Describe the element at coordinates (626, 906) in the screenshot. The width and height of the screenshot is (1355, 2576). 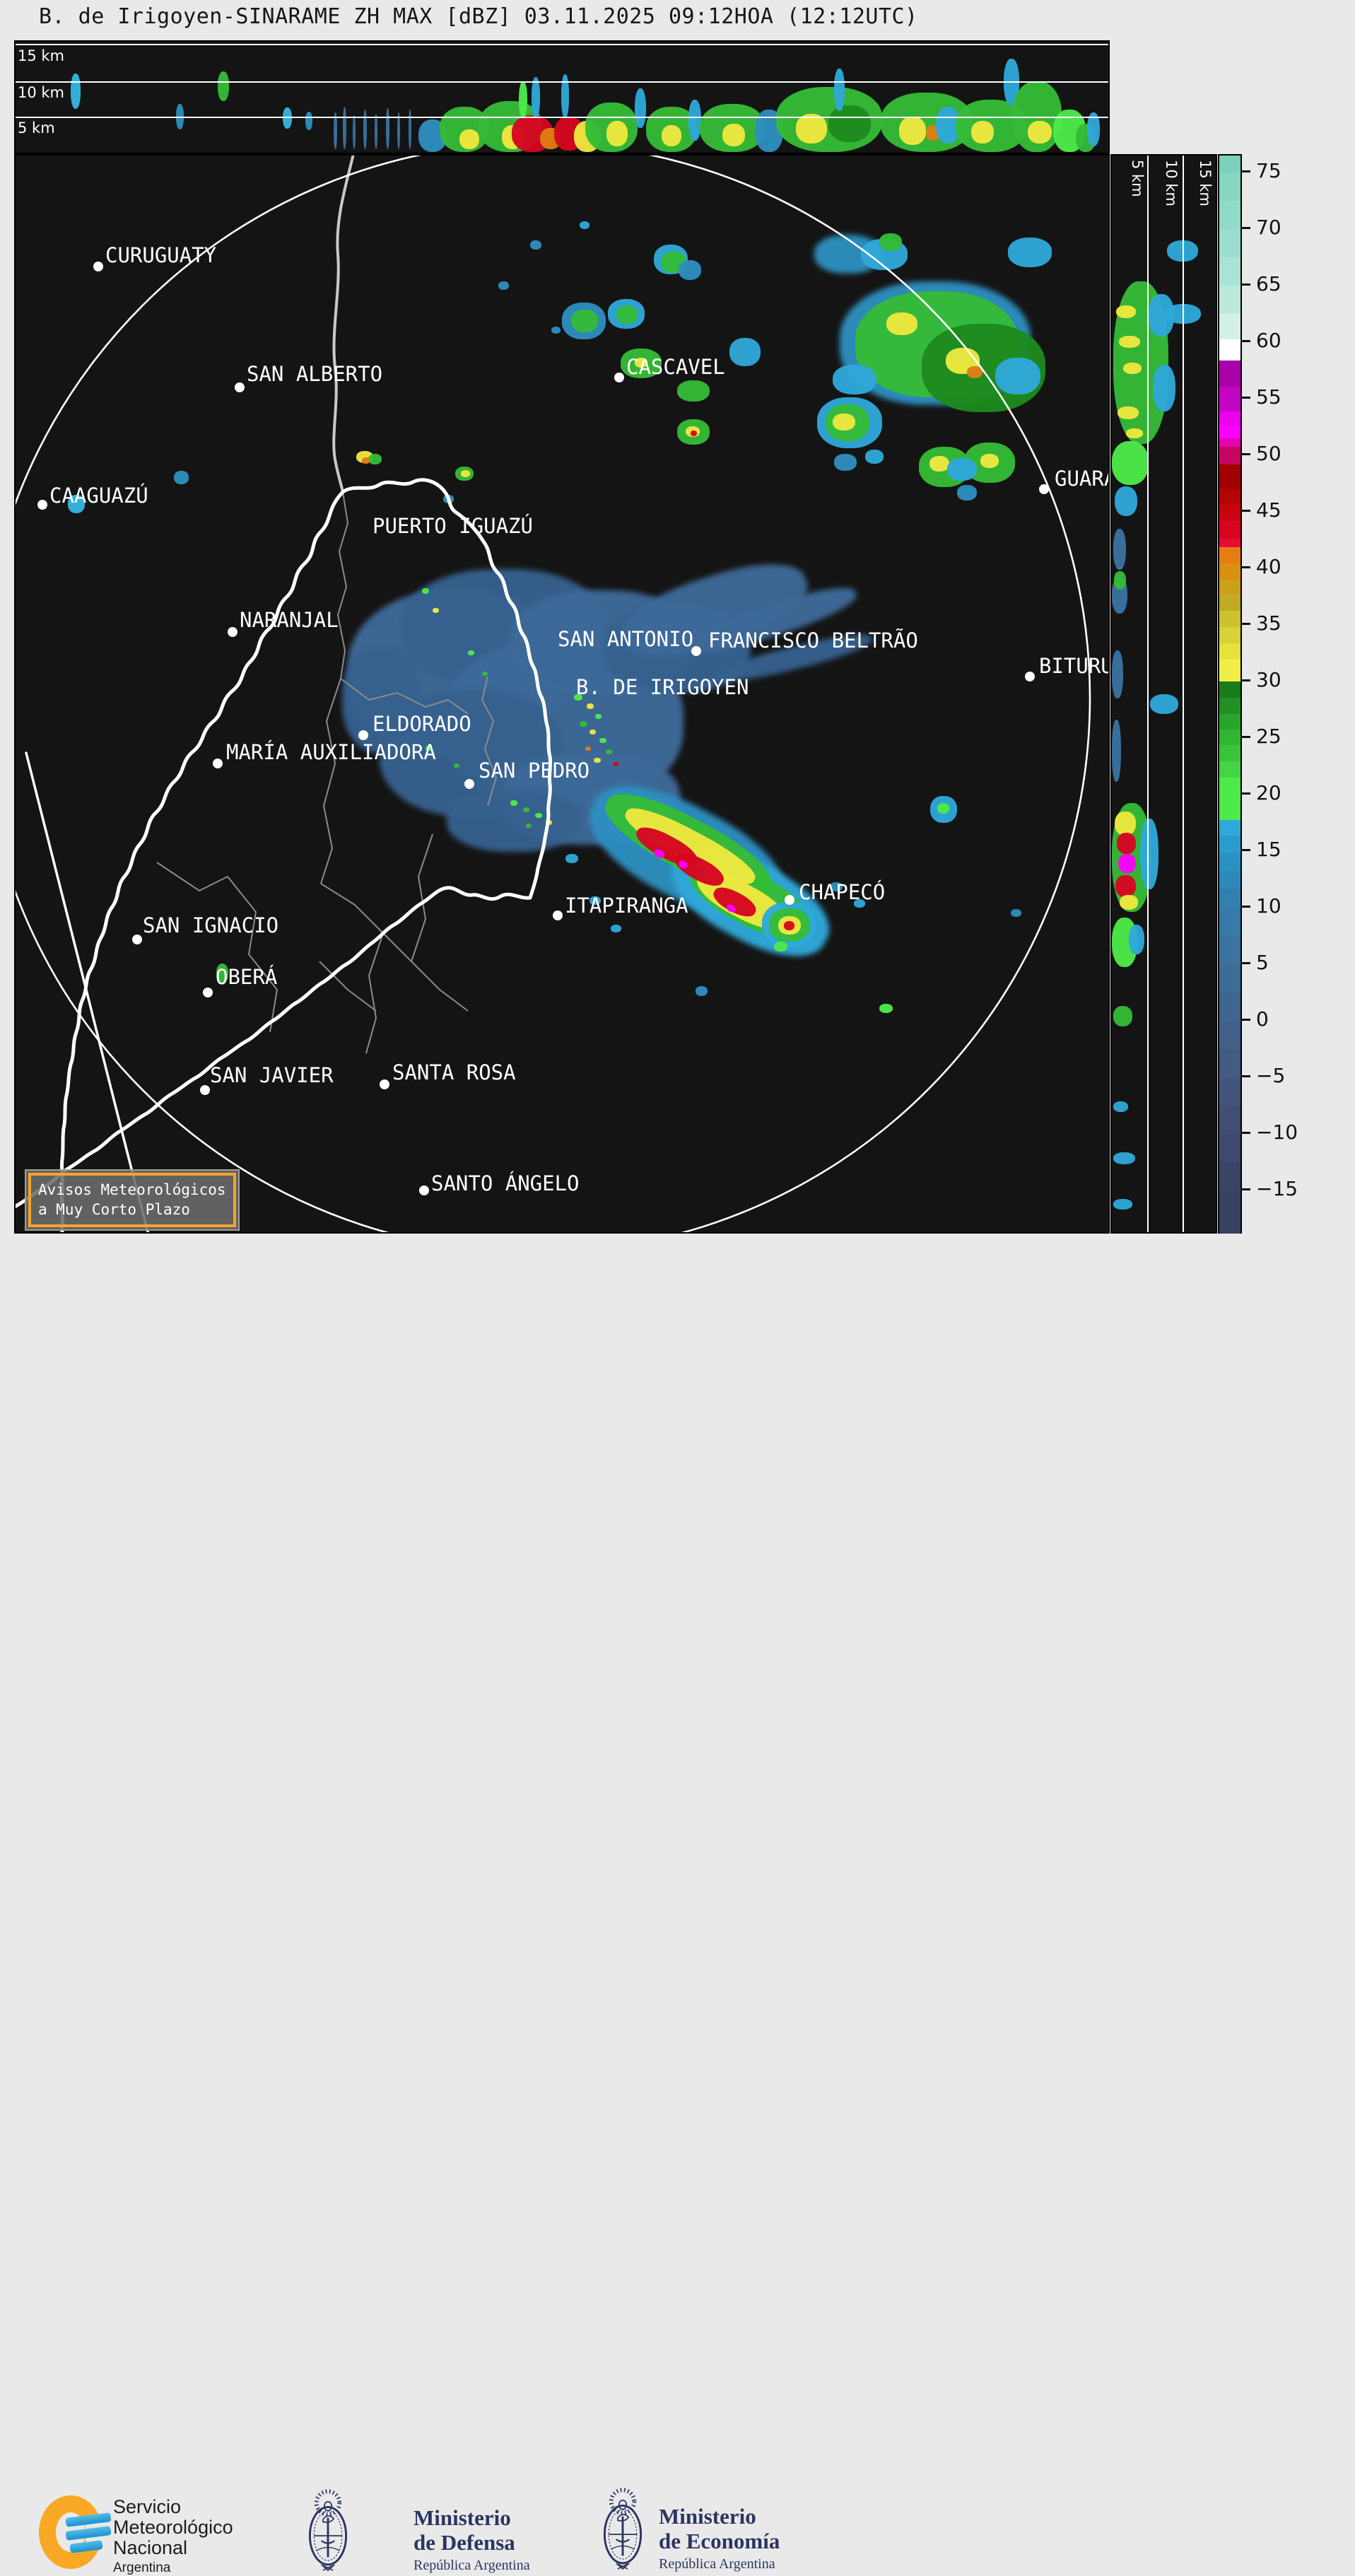
I see `city-label: ITAPIRANGA` at that location.